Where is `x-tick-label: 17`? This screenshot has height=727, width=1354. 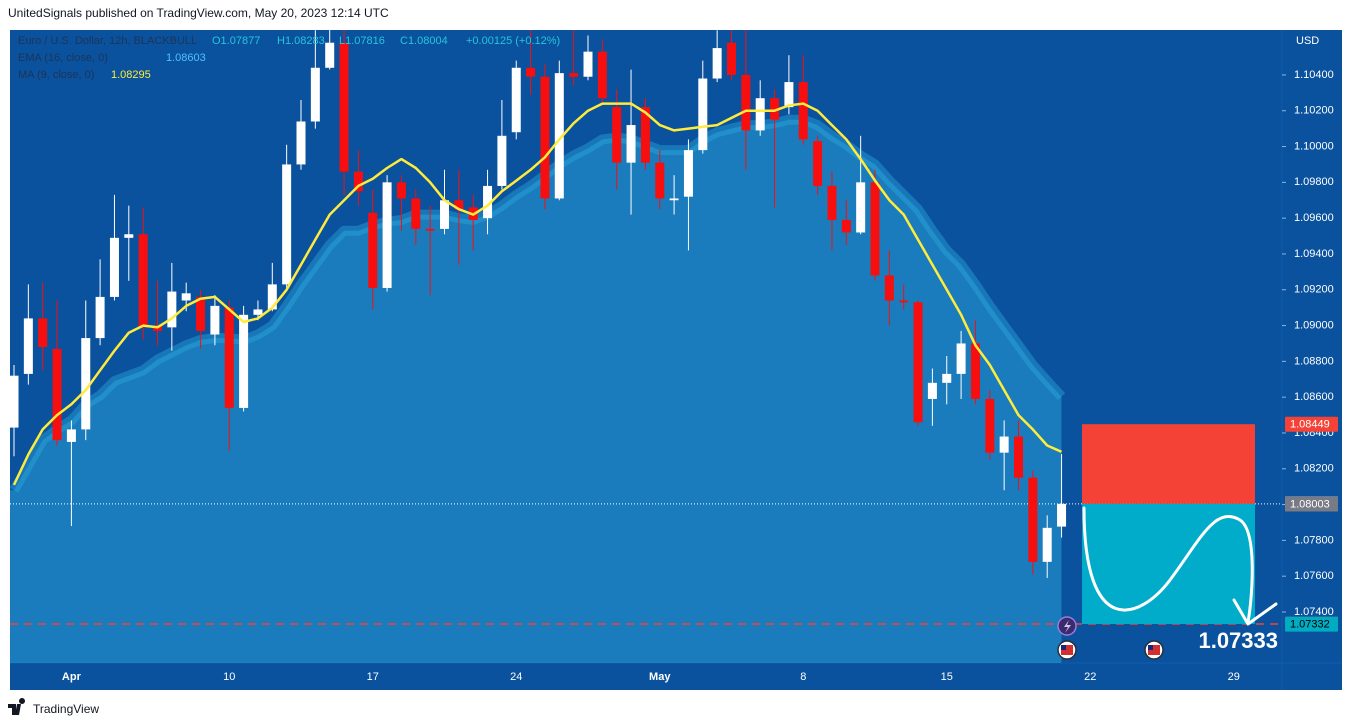 x-tick-label: 17 is located at coordinates (373, 677).